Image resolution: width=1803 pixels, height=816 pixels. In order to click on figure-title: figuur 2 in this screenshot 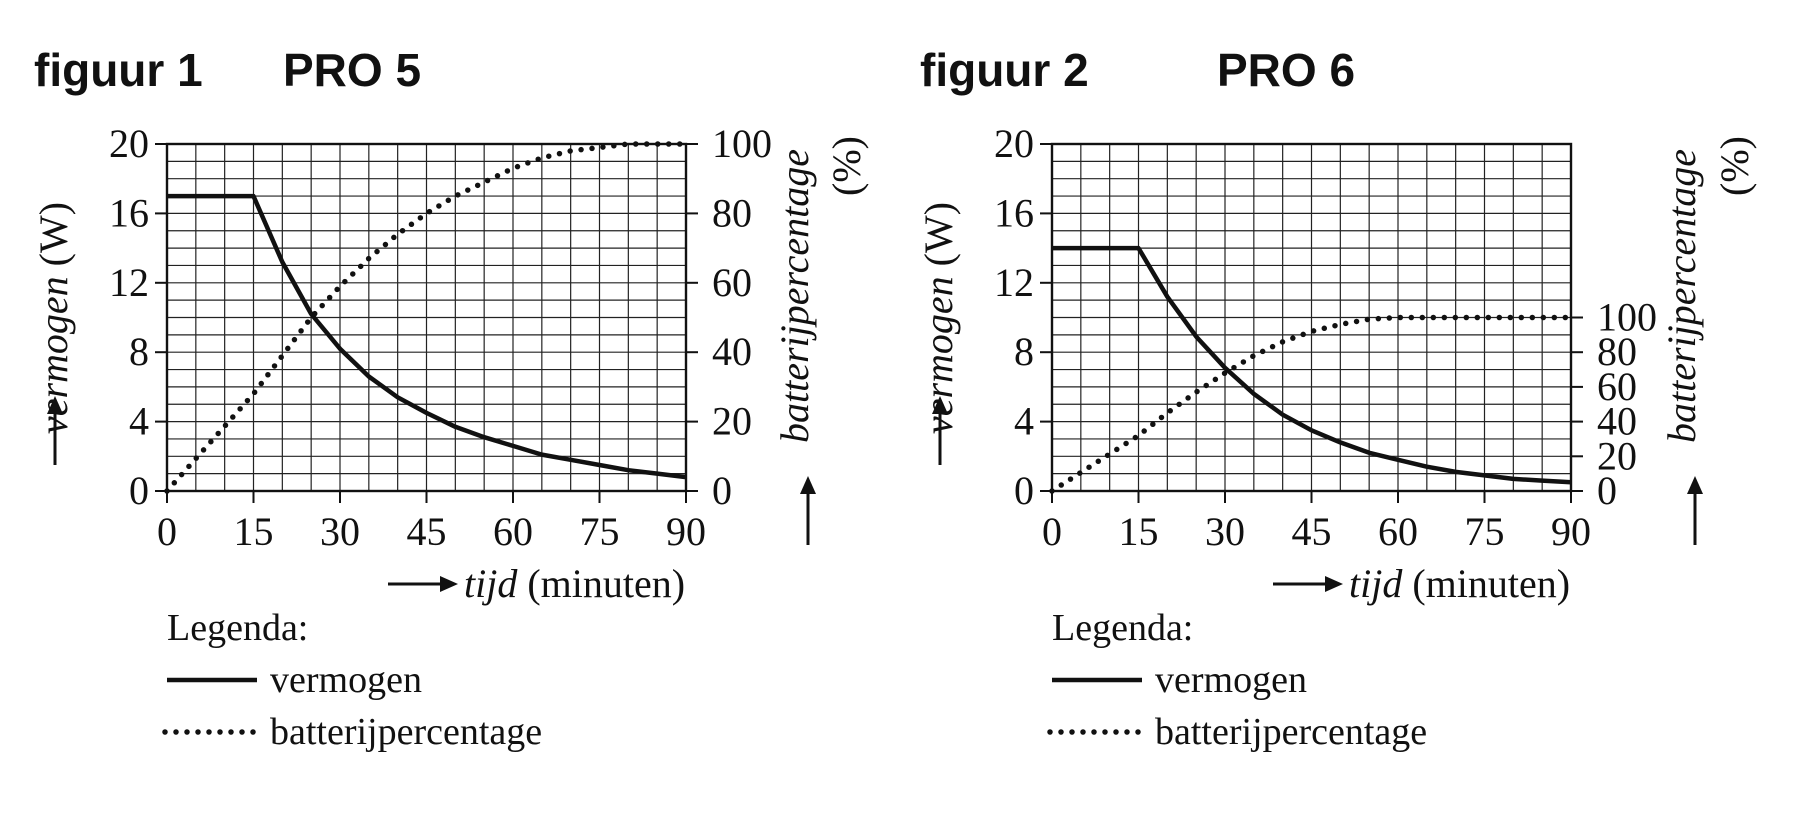, I will do `click(1004, 70)`.